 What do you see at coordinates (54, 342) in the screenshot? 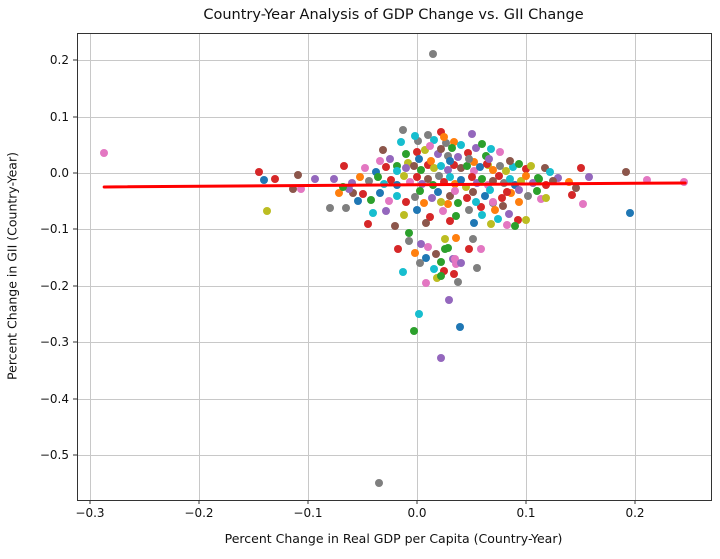
I see `y-tick-label: −0.3` at bounding box center [54, 342].